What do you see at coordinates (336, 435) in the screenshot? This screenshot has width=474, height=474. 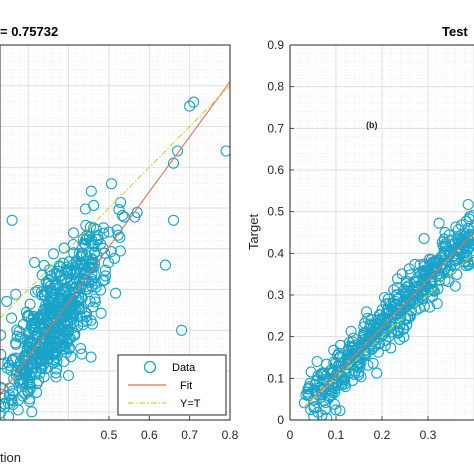 I see `x-tick-label: 0.1` at bounding box center [336, 435].